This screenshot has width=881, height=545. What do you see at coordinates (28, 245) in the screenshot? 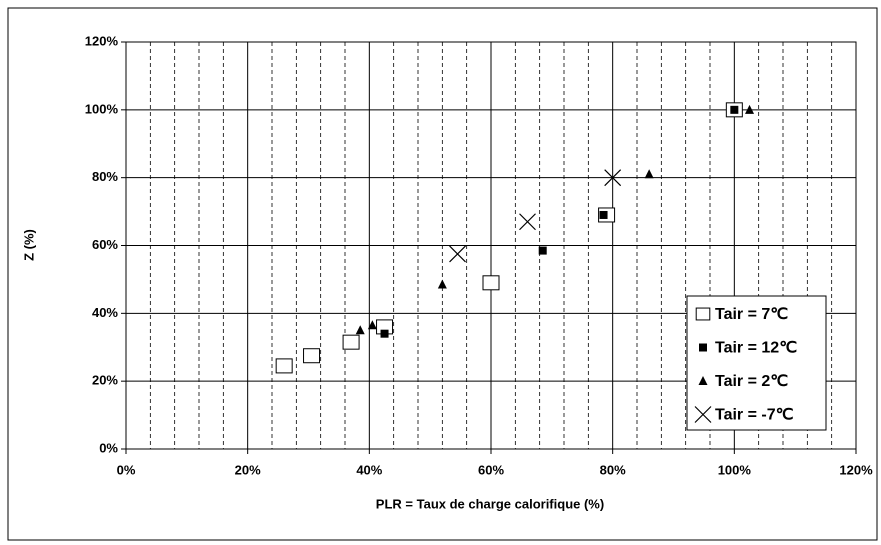
I see `y-axis-label: Z (%)` at bounding box center [28, 245].